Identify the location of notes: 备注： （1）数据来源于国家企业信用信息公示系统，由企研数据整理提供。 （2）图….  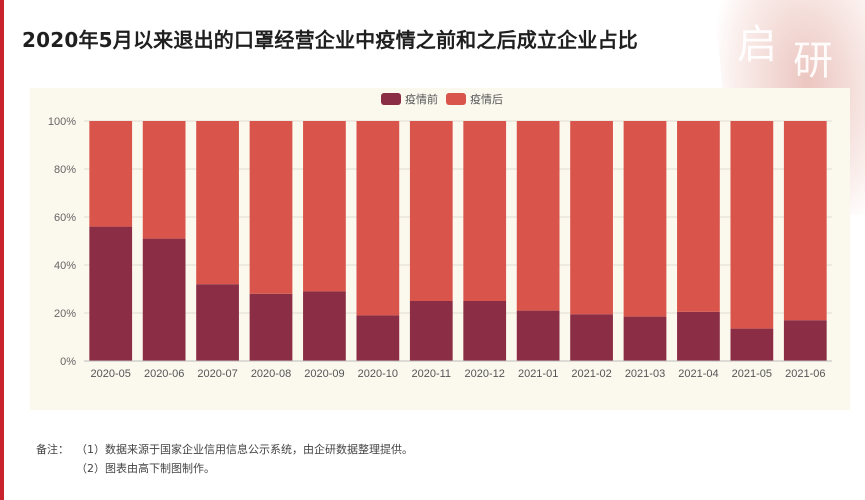
(224, 459).